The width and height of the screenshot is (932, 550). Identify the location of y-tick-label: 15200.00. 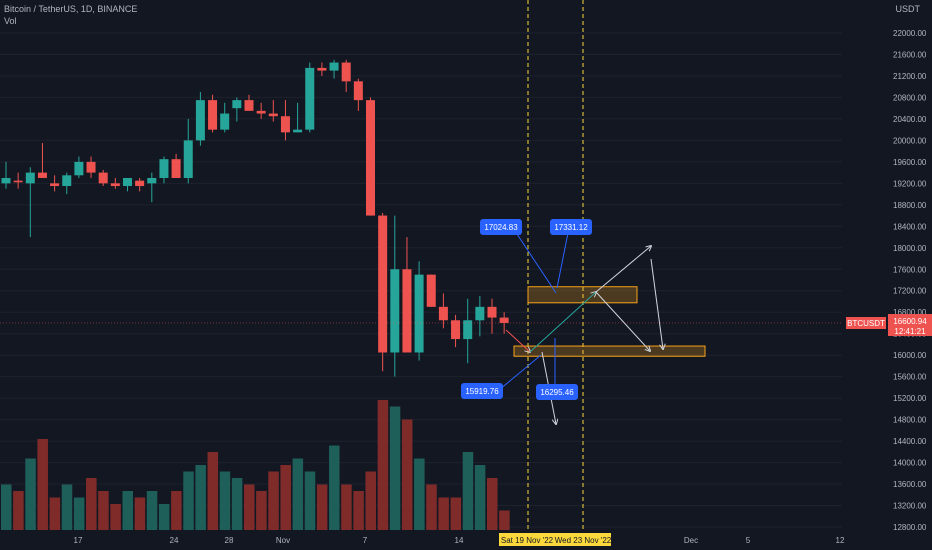
(910, 398).